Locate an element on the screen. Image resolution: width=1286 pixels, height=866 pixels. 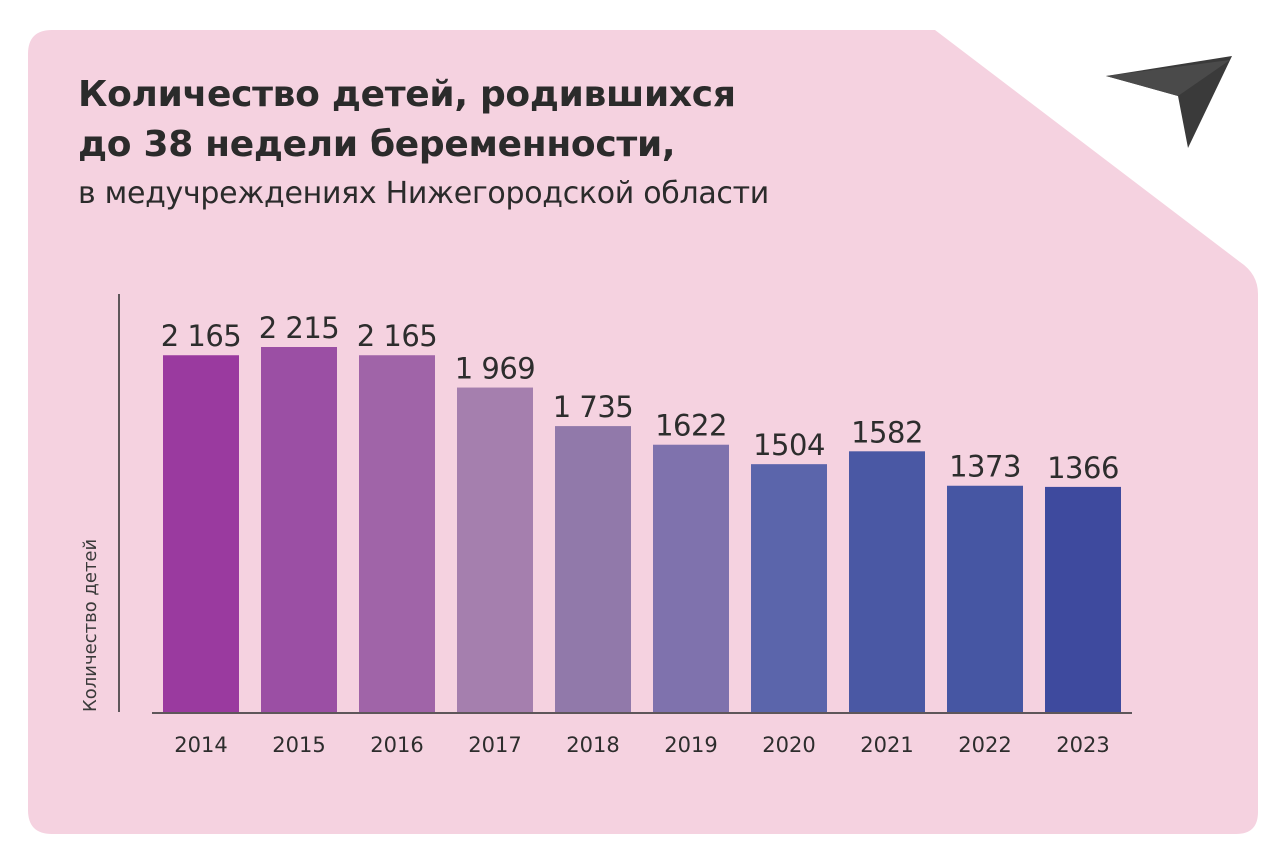
bar-2022 is located at coordinates (985, 598).